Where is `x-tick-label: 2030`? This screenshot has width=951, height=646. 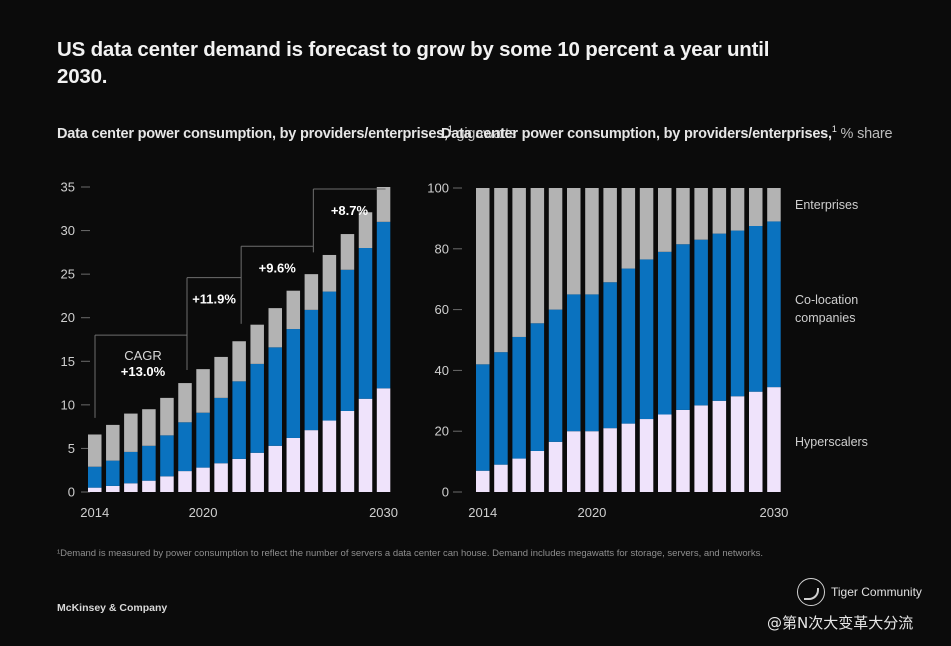
x-tick-label: 2030 is located at coordinates (773, 512).